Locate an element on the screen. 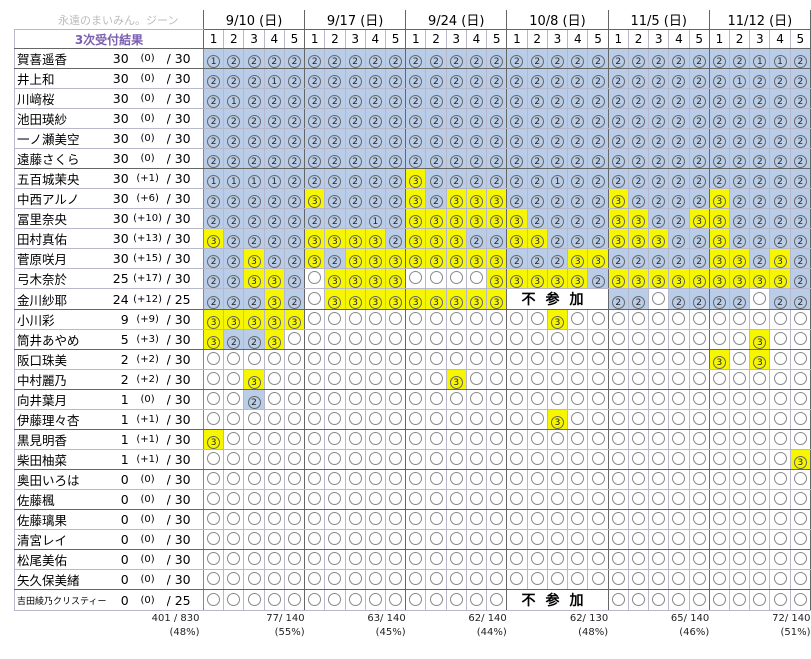 Image resolution: width=811 pixels, height=659 pixels. member-row: 黒見明香 1 (+1)/ 30 3 is located at coordinates (412, 439).